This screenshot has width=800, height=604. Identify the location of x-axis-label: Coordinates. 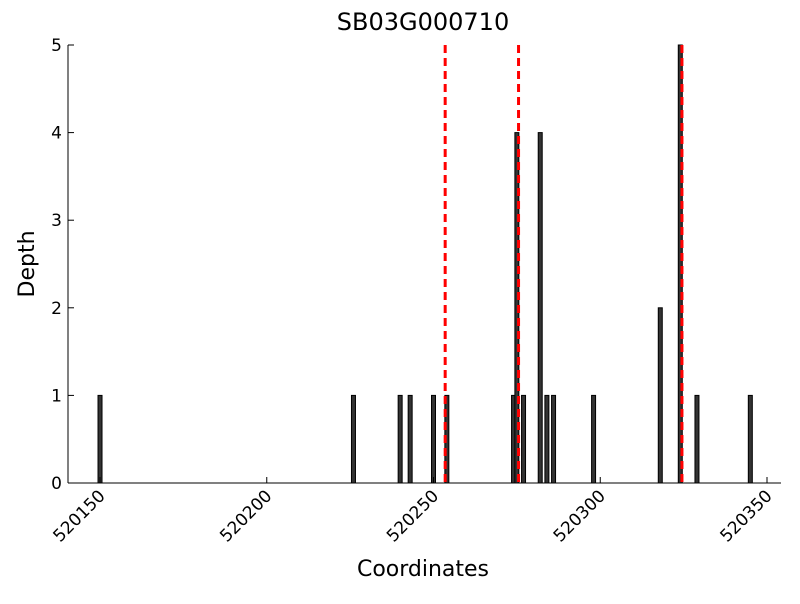
(423, 569).